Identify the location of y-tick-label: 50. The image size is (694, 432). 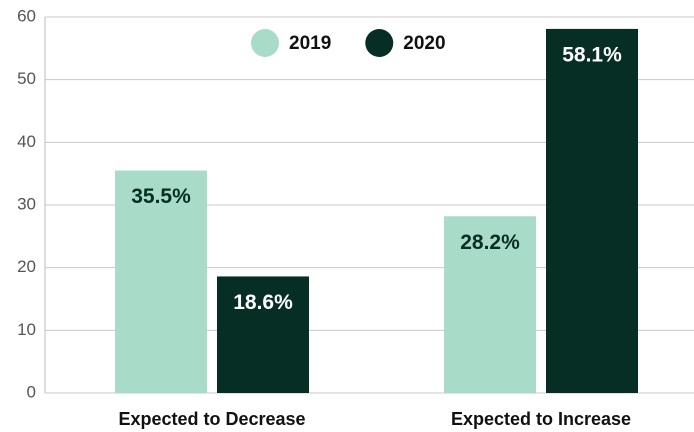
(26, 78).